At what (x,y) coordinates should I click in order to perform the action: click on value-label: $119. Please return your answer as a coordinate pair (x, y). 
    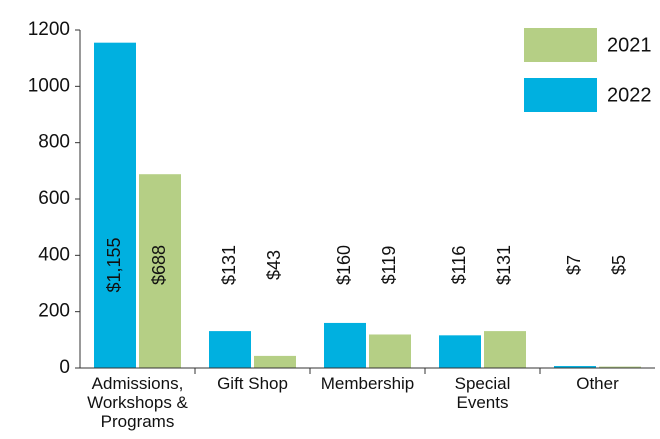
    Looking at the image, I should click on (389, 265).